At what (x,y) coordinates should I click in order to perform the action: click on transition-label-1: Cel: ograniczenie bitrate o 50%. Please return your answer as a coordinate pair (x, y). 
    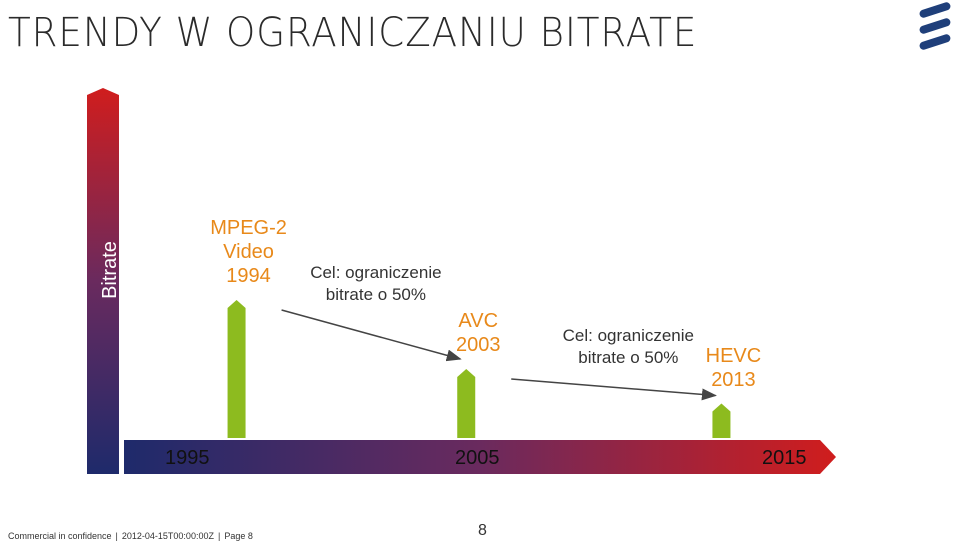
    Looking at the image, I should click on (628, 346).